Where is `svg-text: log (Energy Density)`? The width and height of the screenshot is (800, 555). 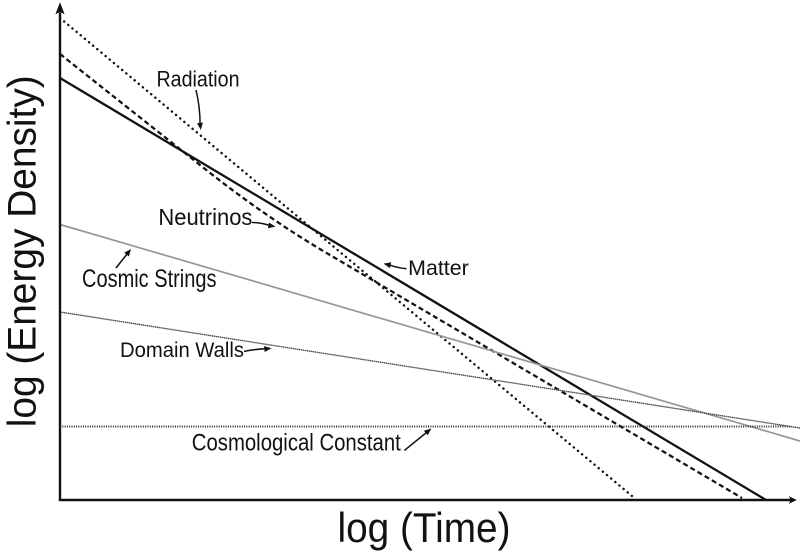
svg-text: log (Energy Density) is located at coordinates (23, 251).